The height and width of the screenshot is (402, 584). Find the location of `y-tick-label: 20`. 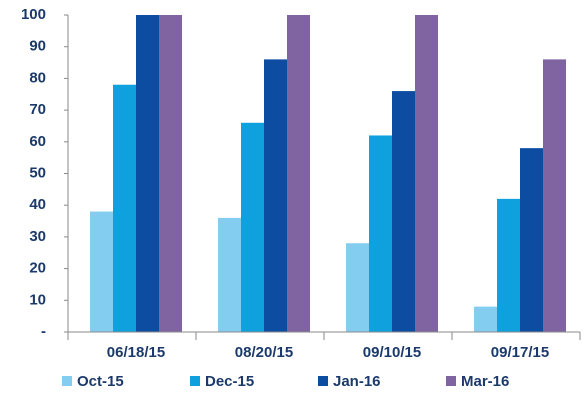

y-tick-label: 20 is located at coordinates (37, 268).